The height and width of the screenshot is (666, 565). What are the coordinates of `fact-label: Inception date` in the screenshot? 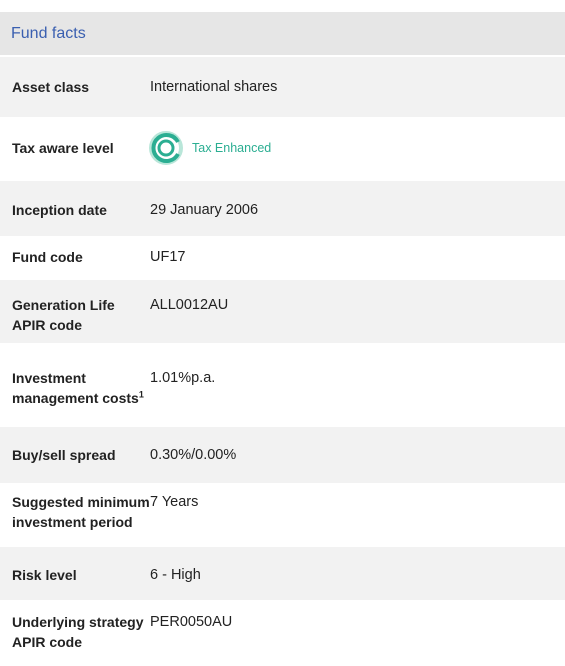 It's located at (81, 210).